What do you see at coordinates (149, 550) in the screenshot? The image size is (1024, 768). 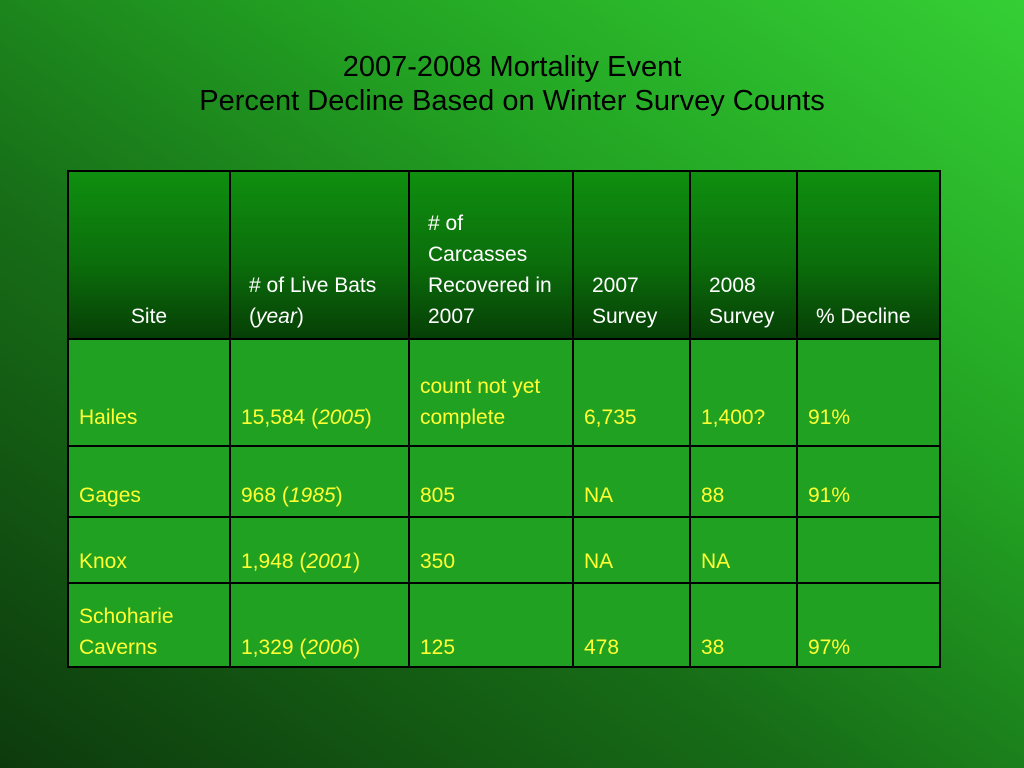 I see `cell-site: Knox` at bounding box center [149, 550].